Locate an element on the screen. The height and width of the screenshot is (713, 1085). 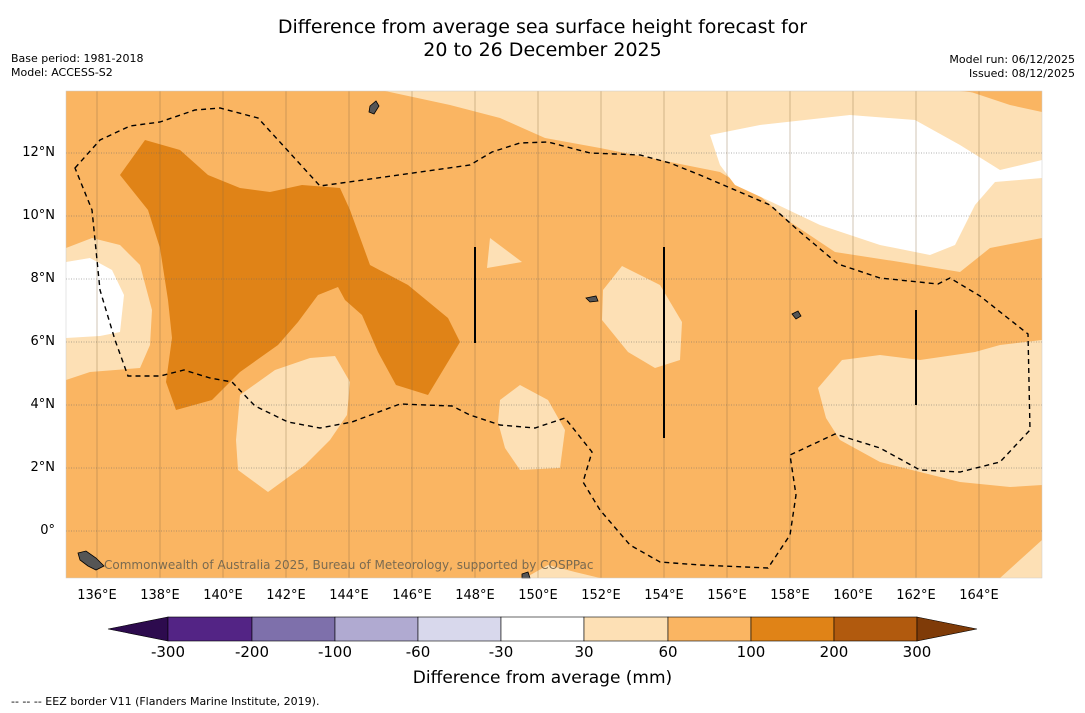
colorbar-title: Difference from average (mm) is located at coordinates (542, 678).